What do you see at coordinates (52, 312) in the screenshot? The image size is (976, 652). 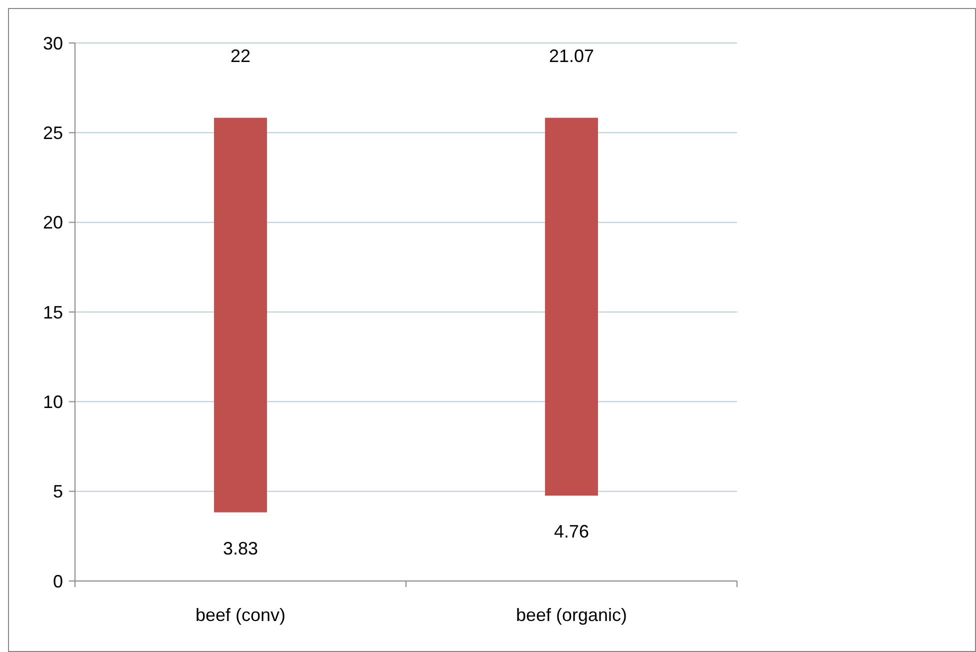 I see `y-tick-label: 15` at bounding box center [52, 312].